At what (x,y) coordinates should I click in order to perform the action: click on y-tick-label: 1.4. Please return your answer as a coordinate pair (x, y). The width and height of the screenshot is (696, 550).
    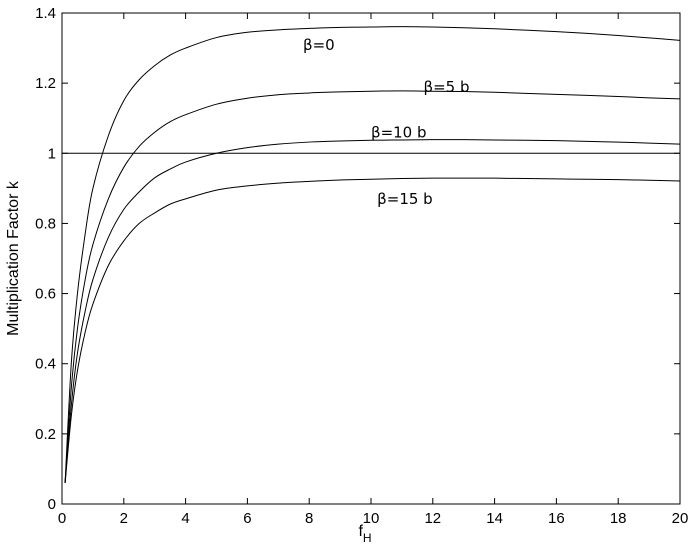
    Looking at the image, I should click on (45, 13).